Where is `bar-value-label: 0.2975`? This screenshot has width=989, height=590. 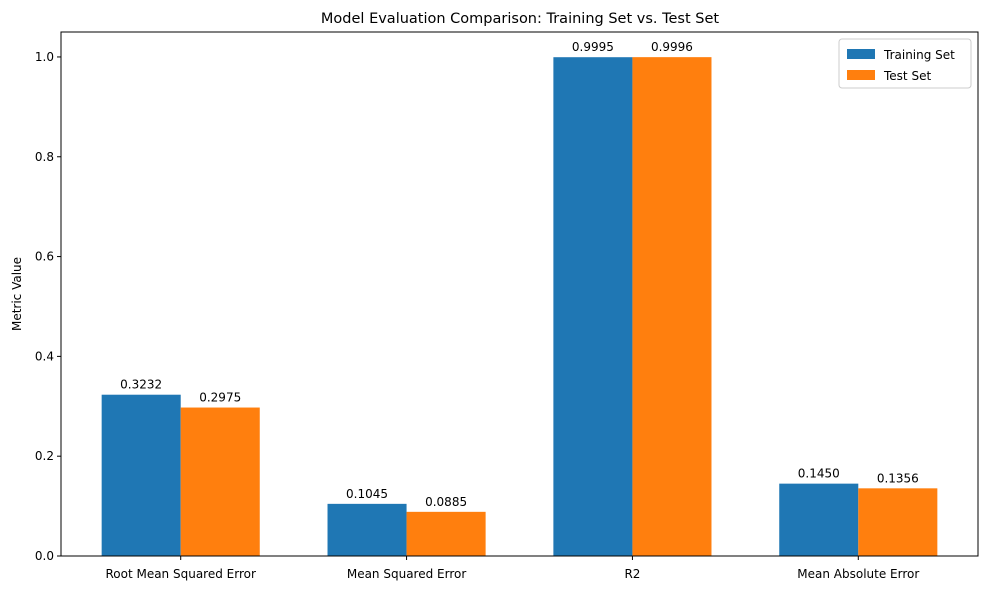
bar-value-label: 0.2975 is located at coordinates (220, 398).